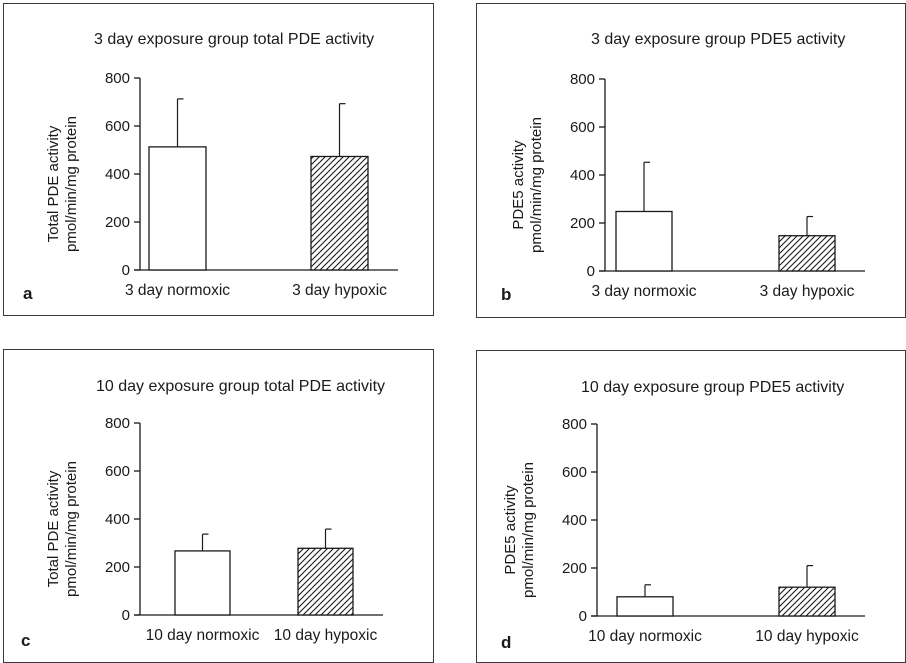 This screenshot has width=906, height=663. Describe the element at coordinates (234, 39) in the screenshot. I see `chart-title: 3 day exposure group total PDE activity` at that location.